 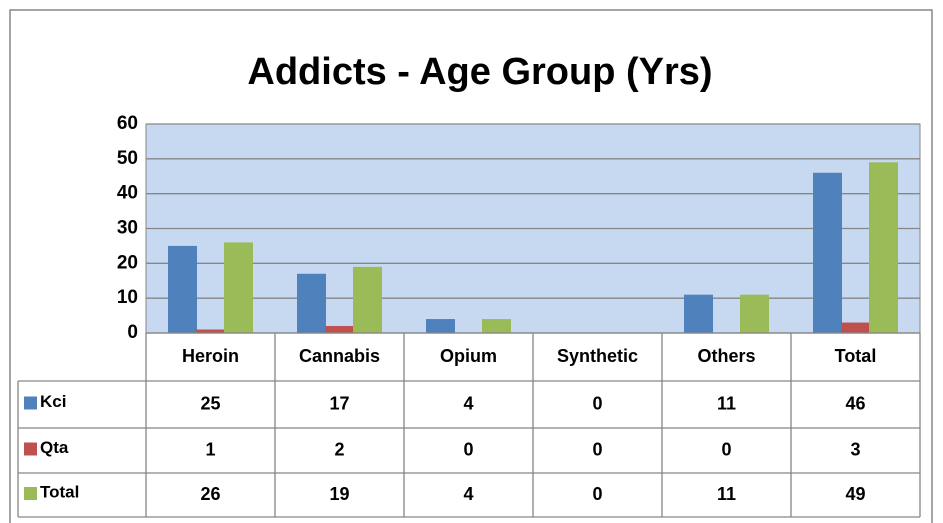 What do you see at coordinates (597, 356) in the screenshot?
I see `category-label: Synthetic` at bounding box center [597, 356].